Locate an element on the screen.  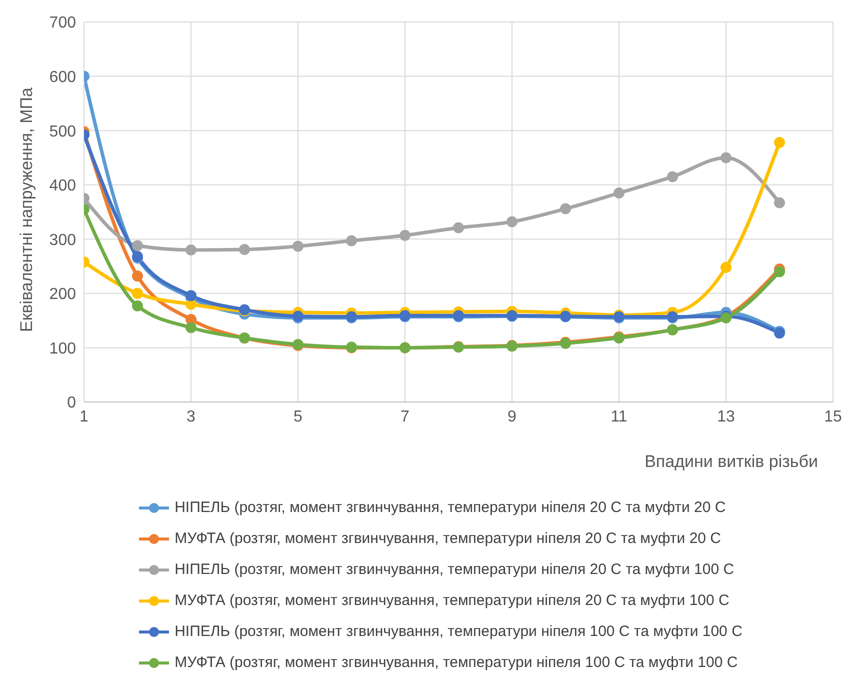
x-tick-label: 1 is located at coordinates (84, 417).